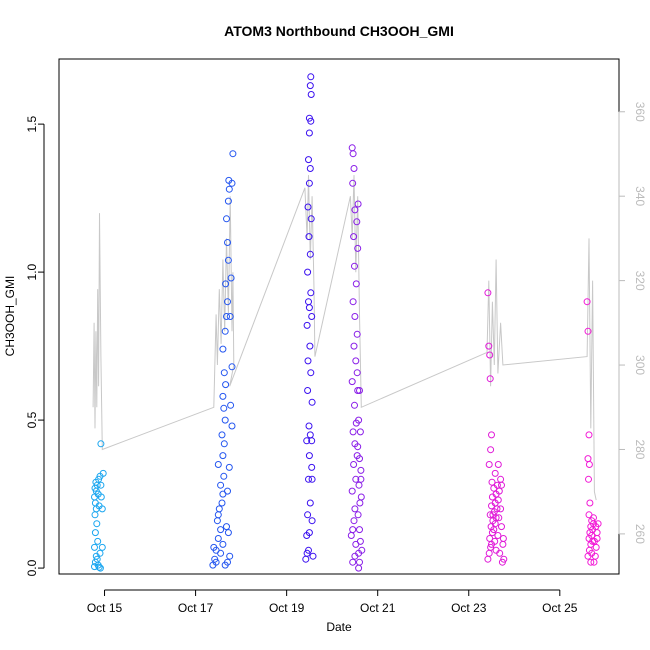 The width and height of the screenshot is (650, 650). I want to click on y-axis: 0.0 0.5 1.0 1.5, so click(35, 345).